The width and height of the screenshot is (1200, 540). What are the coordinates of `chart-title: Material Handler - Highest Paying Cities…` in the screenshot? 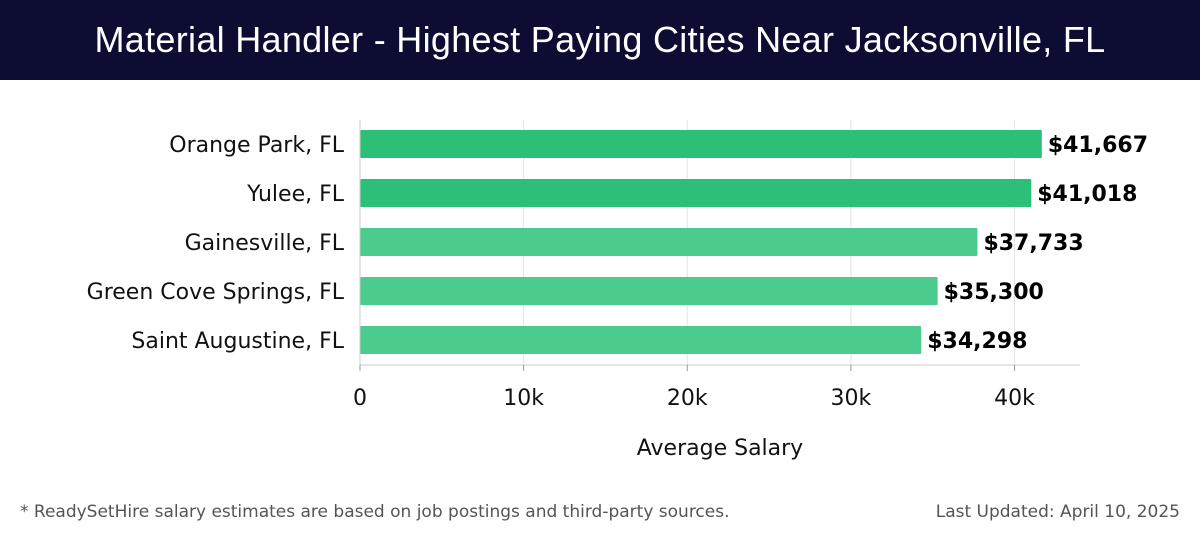 It's located at (600, 39).